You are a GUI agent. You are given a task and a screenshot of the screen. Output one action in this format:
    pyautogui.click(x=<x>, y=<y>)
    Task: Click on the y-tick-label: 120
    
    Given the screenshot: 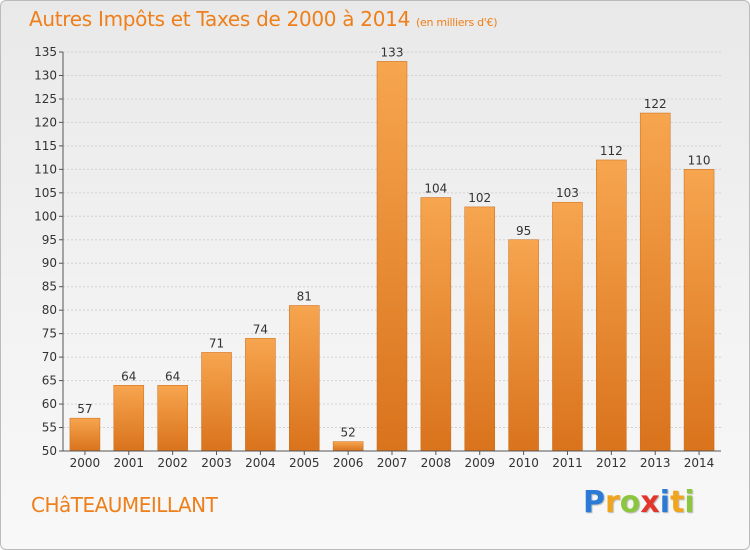 What is the action you would take?
    pyautogui.click(x=45, y=122)
    